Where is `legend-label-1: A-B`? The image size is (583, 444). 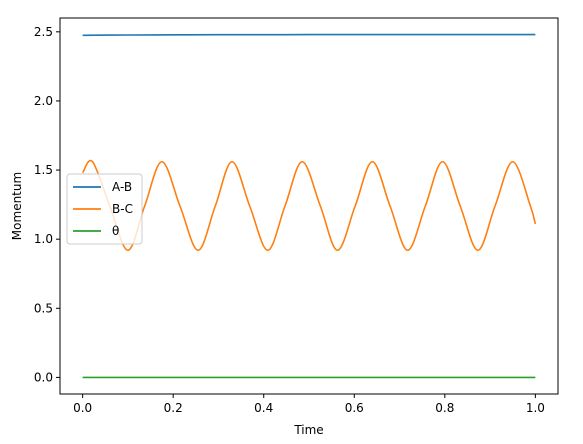 legend-label-1: A-B is located at coordinates (122, 187).